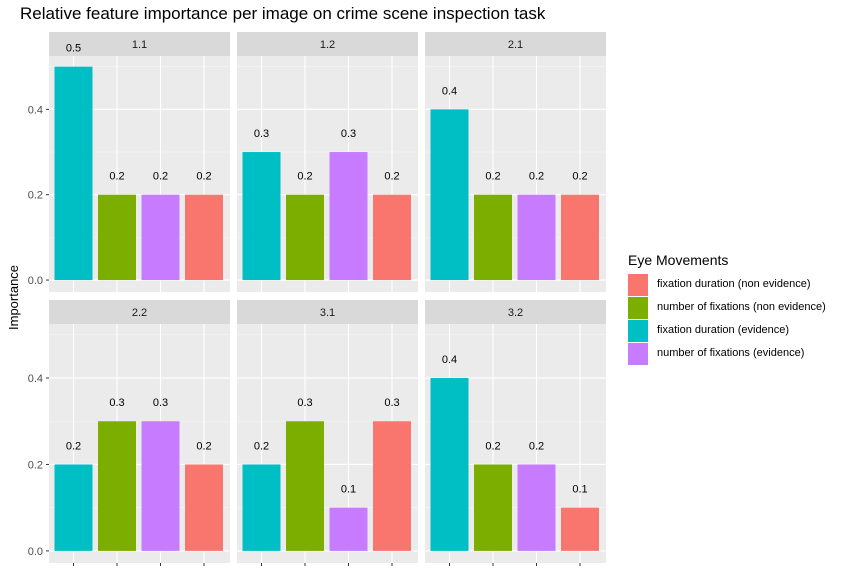 The height and width of the screenshot is (575, 853). Describe the element at coordinates (678, 260) in the screenshot. I see `legend-title: Eye Movements` at that location.